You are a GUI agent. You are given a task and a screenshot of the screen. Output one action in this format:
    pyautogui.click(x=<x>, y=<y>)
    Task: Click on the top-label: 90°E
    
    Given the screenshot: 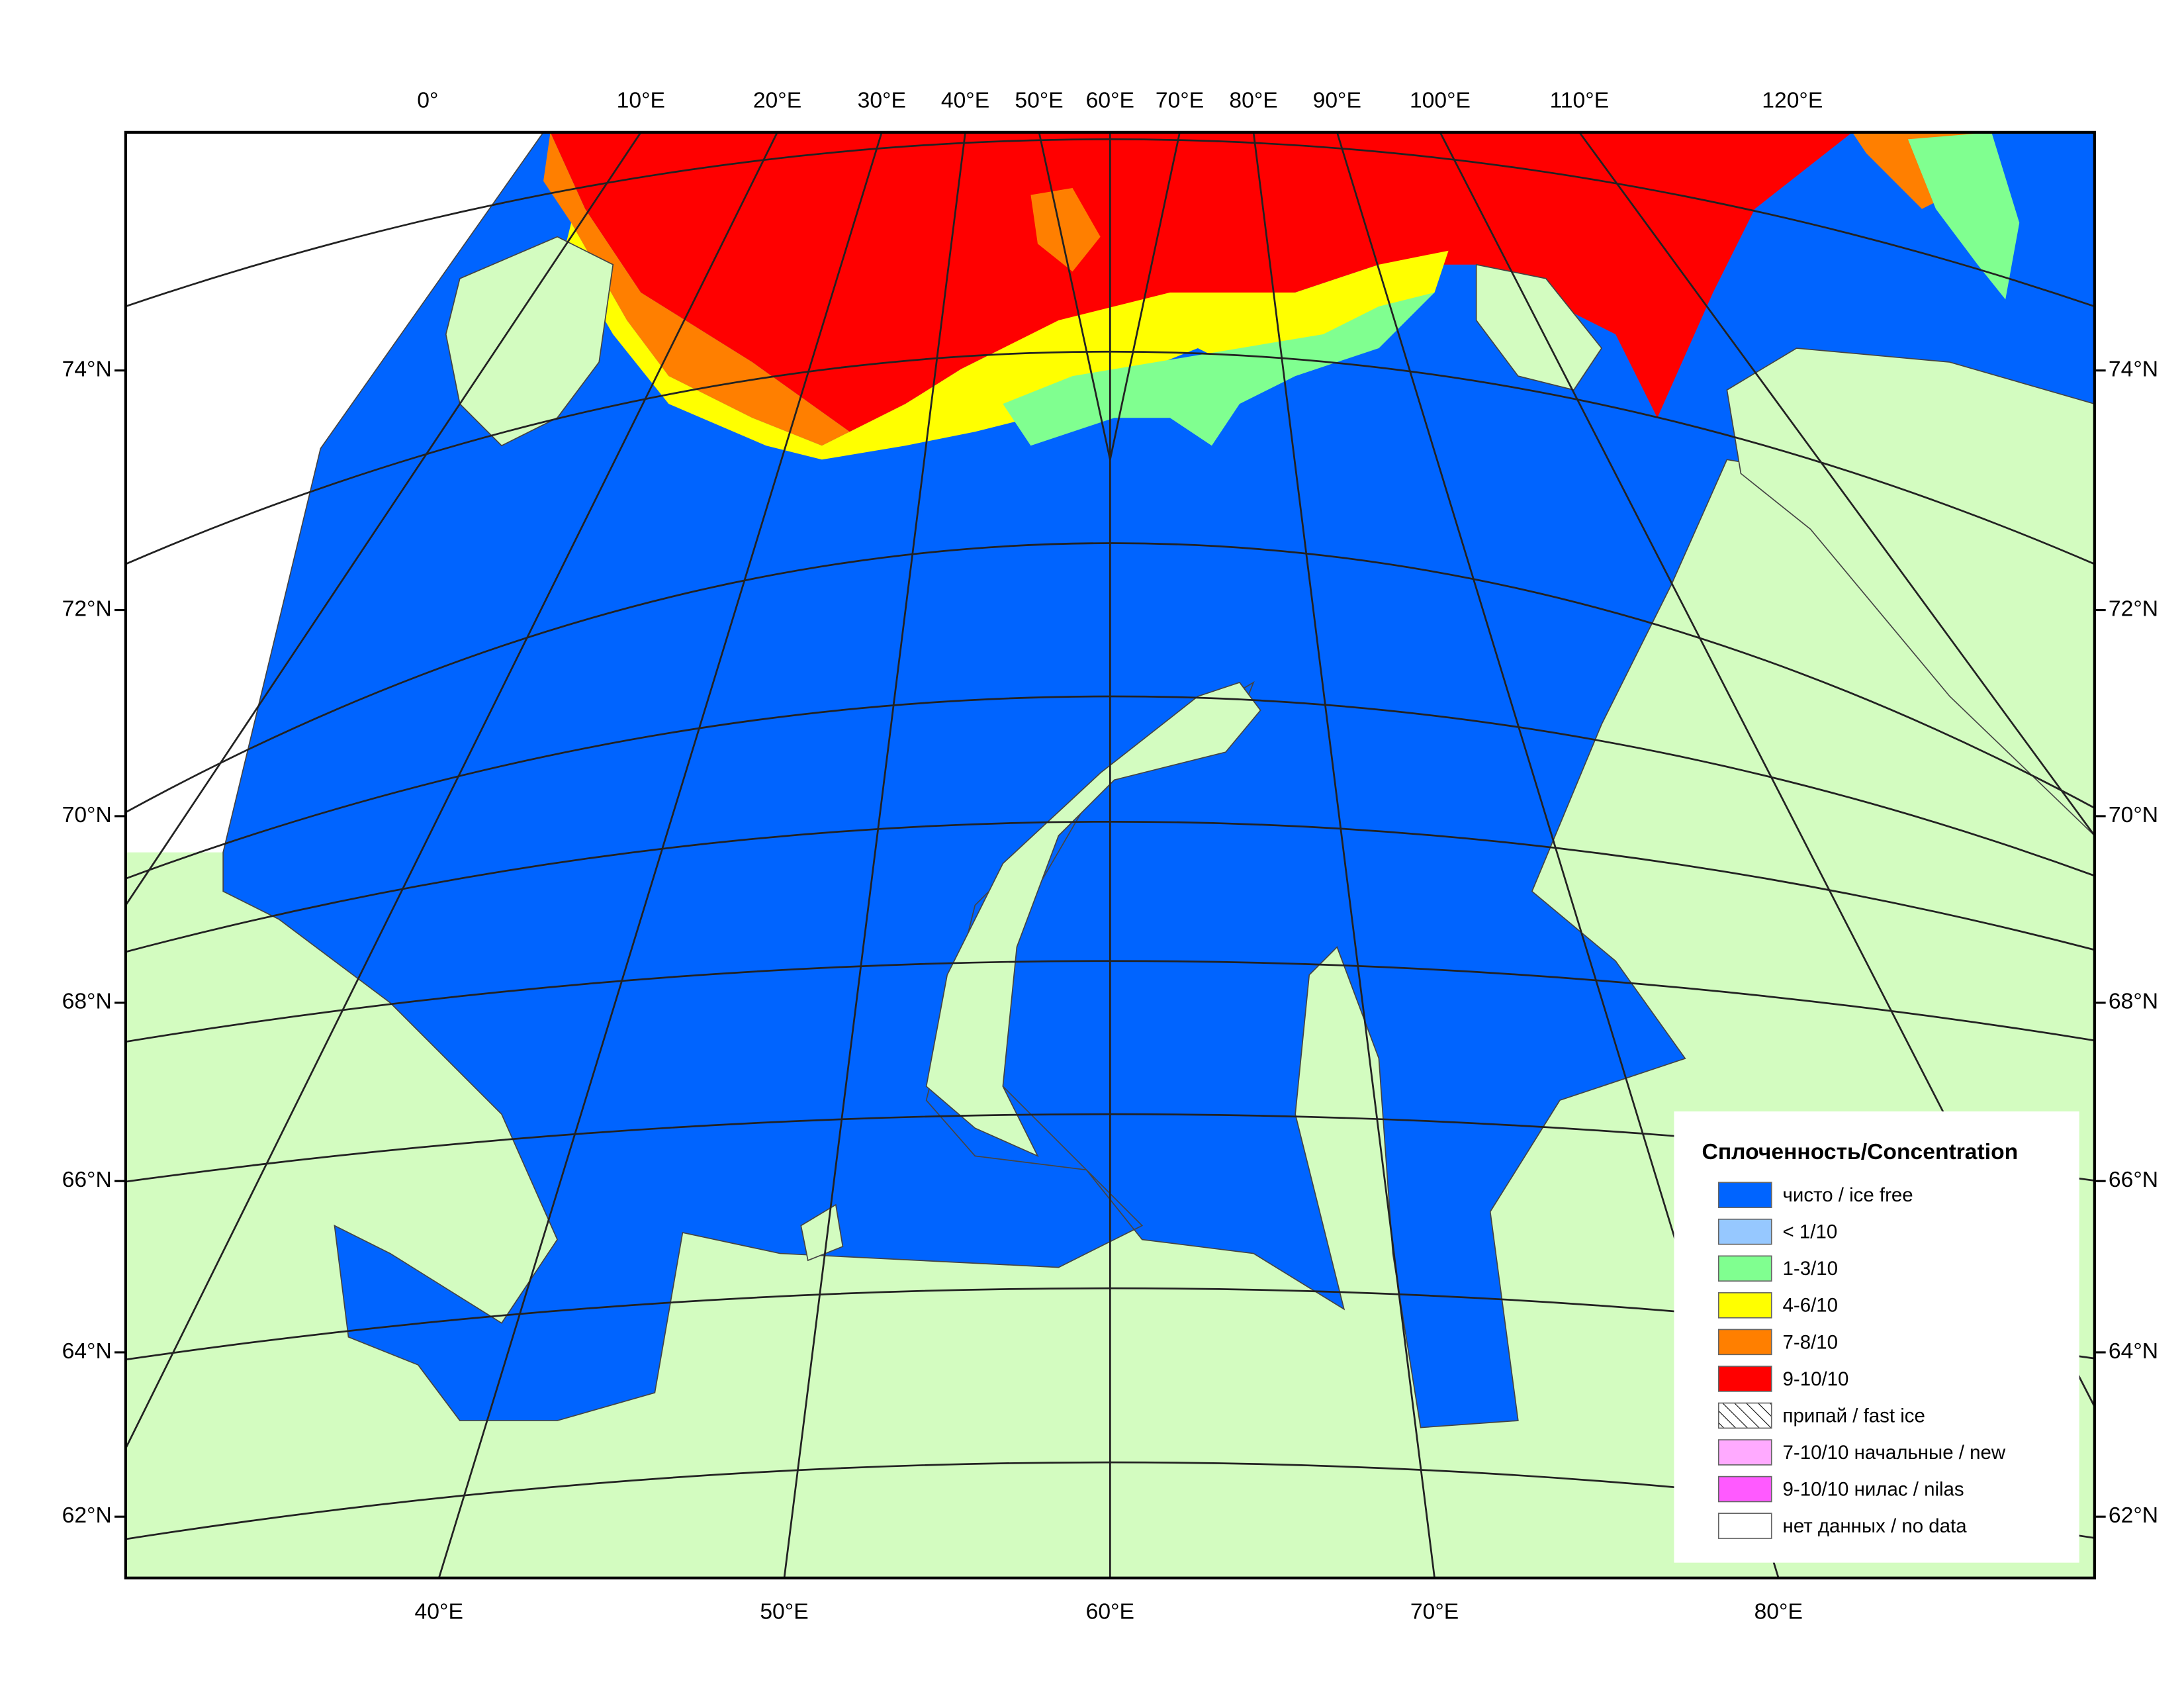 What is the action you would take?
    pyautogui.click(x=1337, y=100)
    